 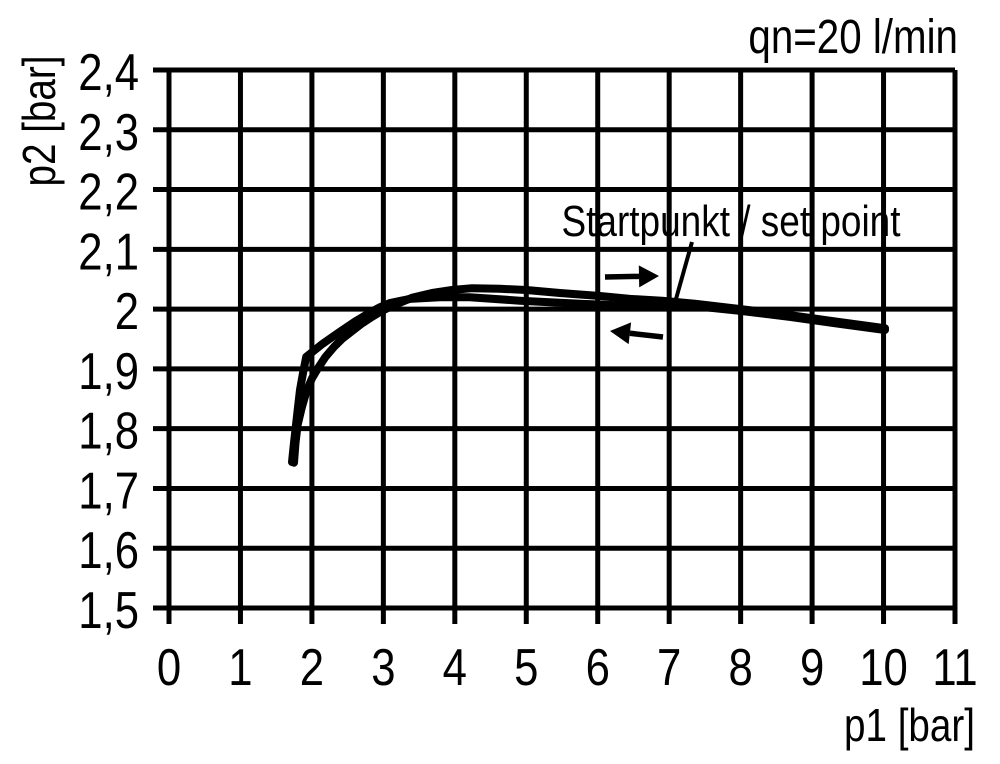 I want to click on annotation-leader-line, so click(x=684, y=270).